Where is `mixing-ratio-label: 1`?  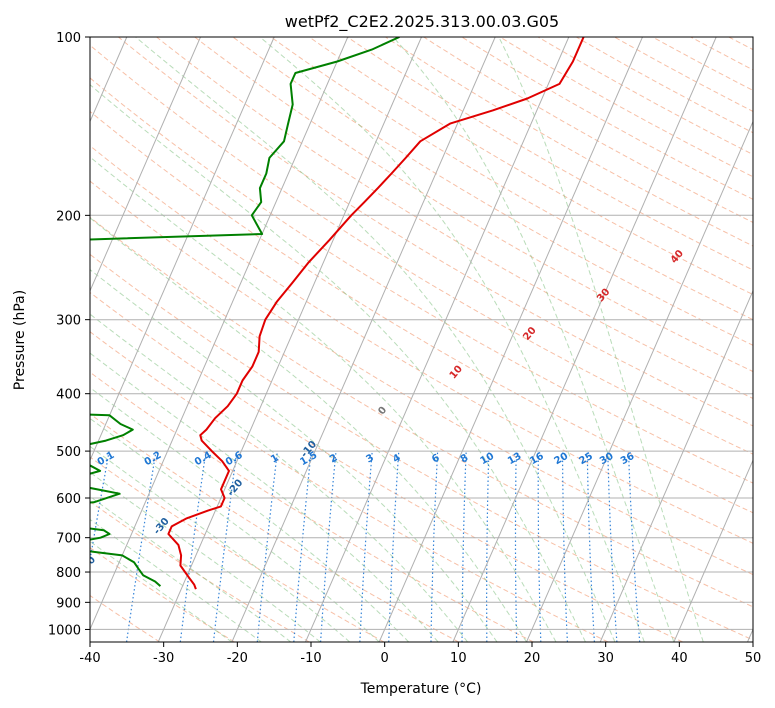 mixing-ratio-label: 1 is located at coordinates (275, 459).